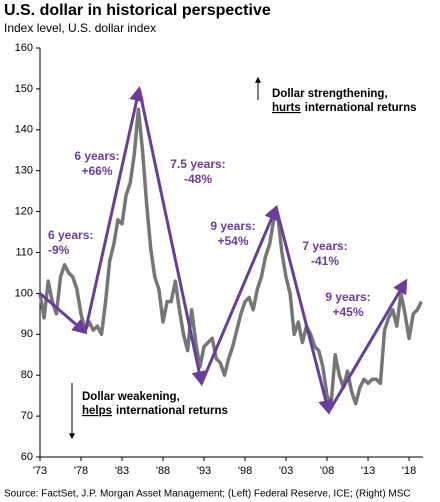 This screenshot has width=440, height=502. What do you see at coordinates (122, 471) in the screenshot?
I see `x-tick-label: '83` at bounding box center [122, 471].